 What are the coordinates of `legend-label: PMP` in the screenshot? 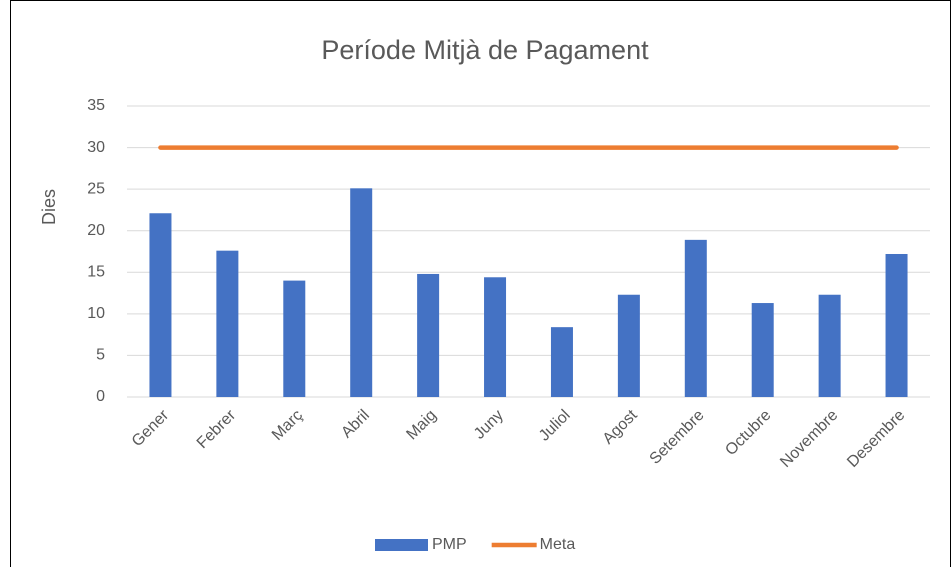 It's located at (449, 544).